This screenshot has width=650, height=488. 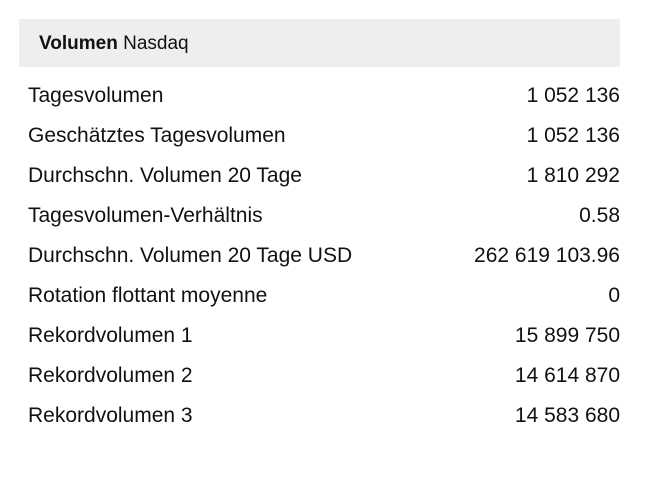 What do you see at coordinates (324, 96) in the screenshot?
I see `table-row: Tagesvolumen 1 052 136` at bounding box center [324, 96].